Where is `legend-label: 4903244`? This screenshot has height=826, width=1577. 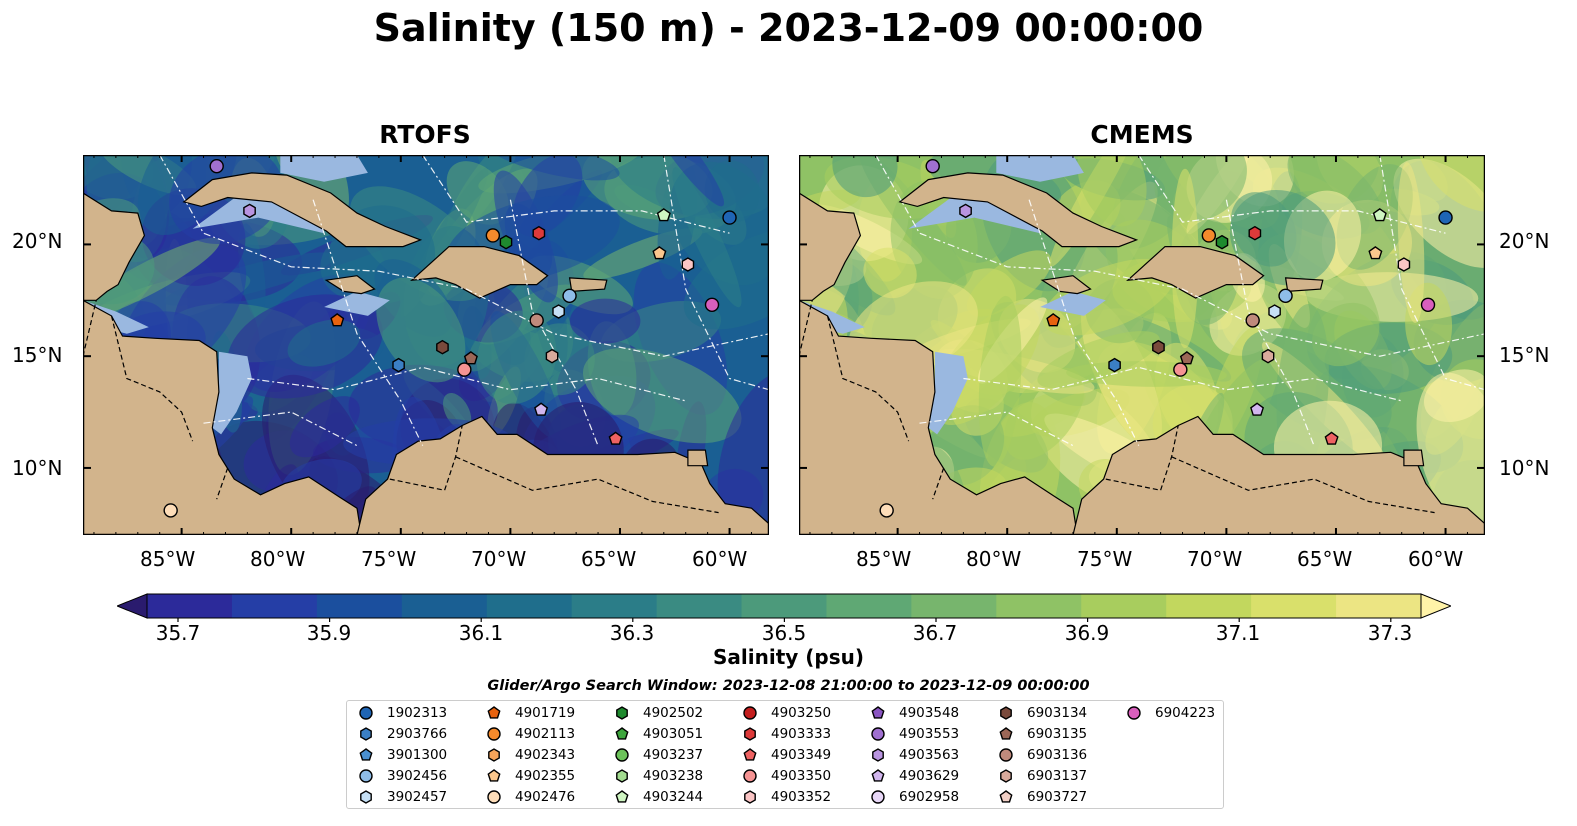 legend-label: 4903244 is located at coordinates (673, 797).